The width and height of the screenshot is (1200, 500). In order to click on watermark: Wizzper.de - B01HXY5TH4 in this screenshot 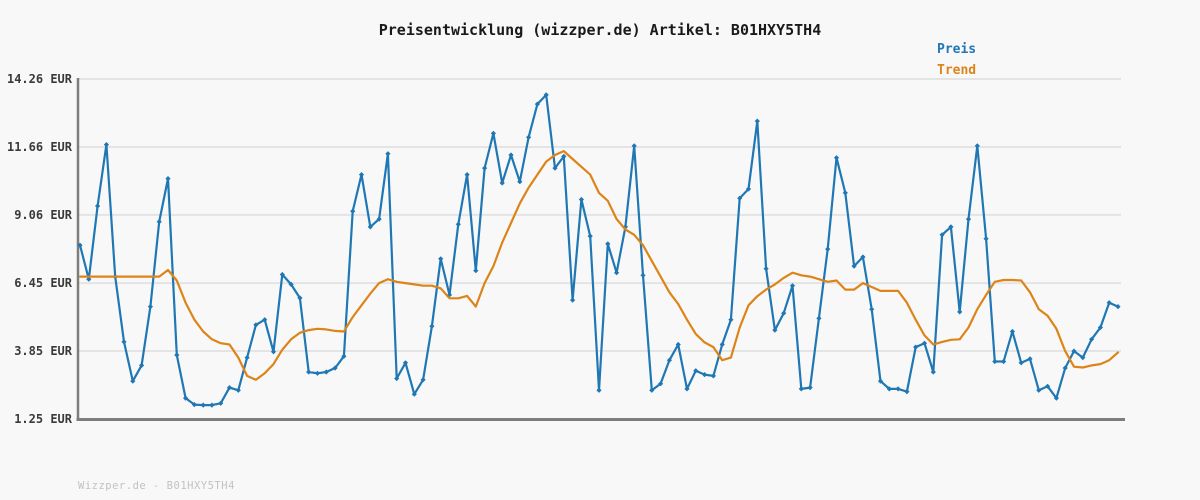, I will do `click(156, 486)`.